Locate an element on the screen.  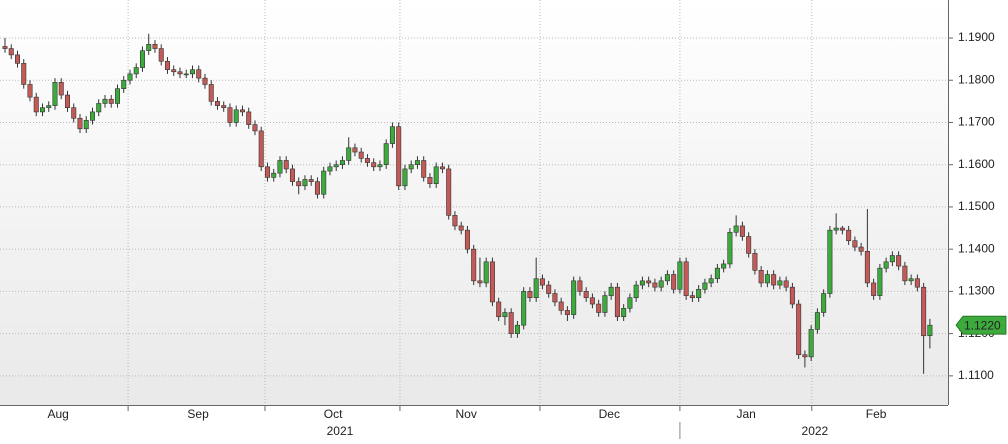
y-tick-label: 1.1500 is located at coordinates (976, 206).